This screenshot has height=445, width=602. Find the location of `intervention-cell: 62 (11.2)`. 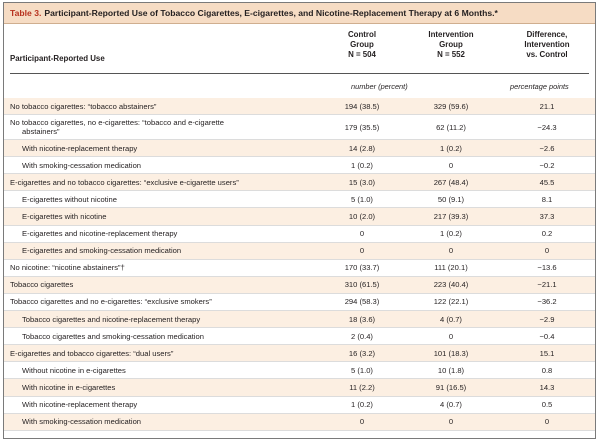

intervention-cell: 62 (11.2) is located at coordinates (451, 127).